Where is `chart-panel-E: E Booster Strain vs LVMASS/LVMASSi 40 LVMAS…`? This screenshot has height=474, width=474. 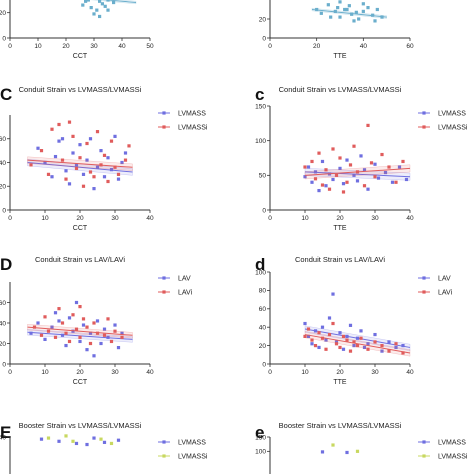 chart-panel-E: E Booster Strain vs LVMASS/LVMASSi 40 LVMAS… is located at coordinates (104, 447).